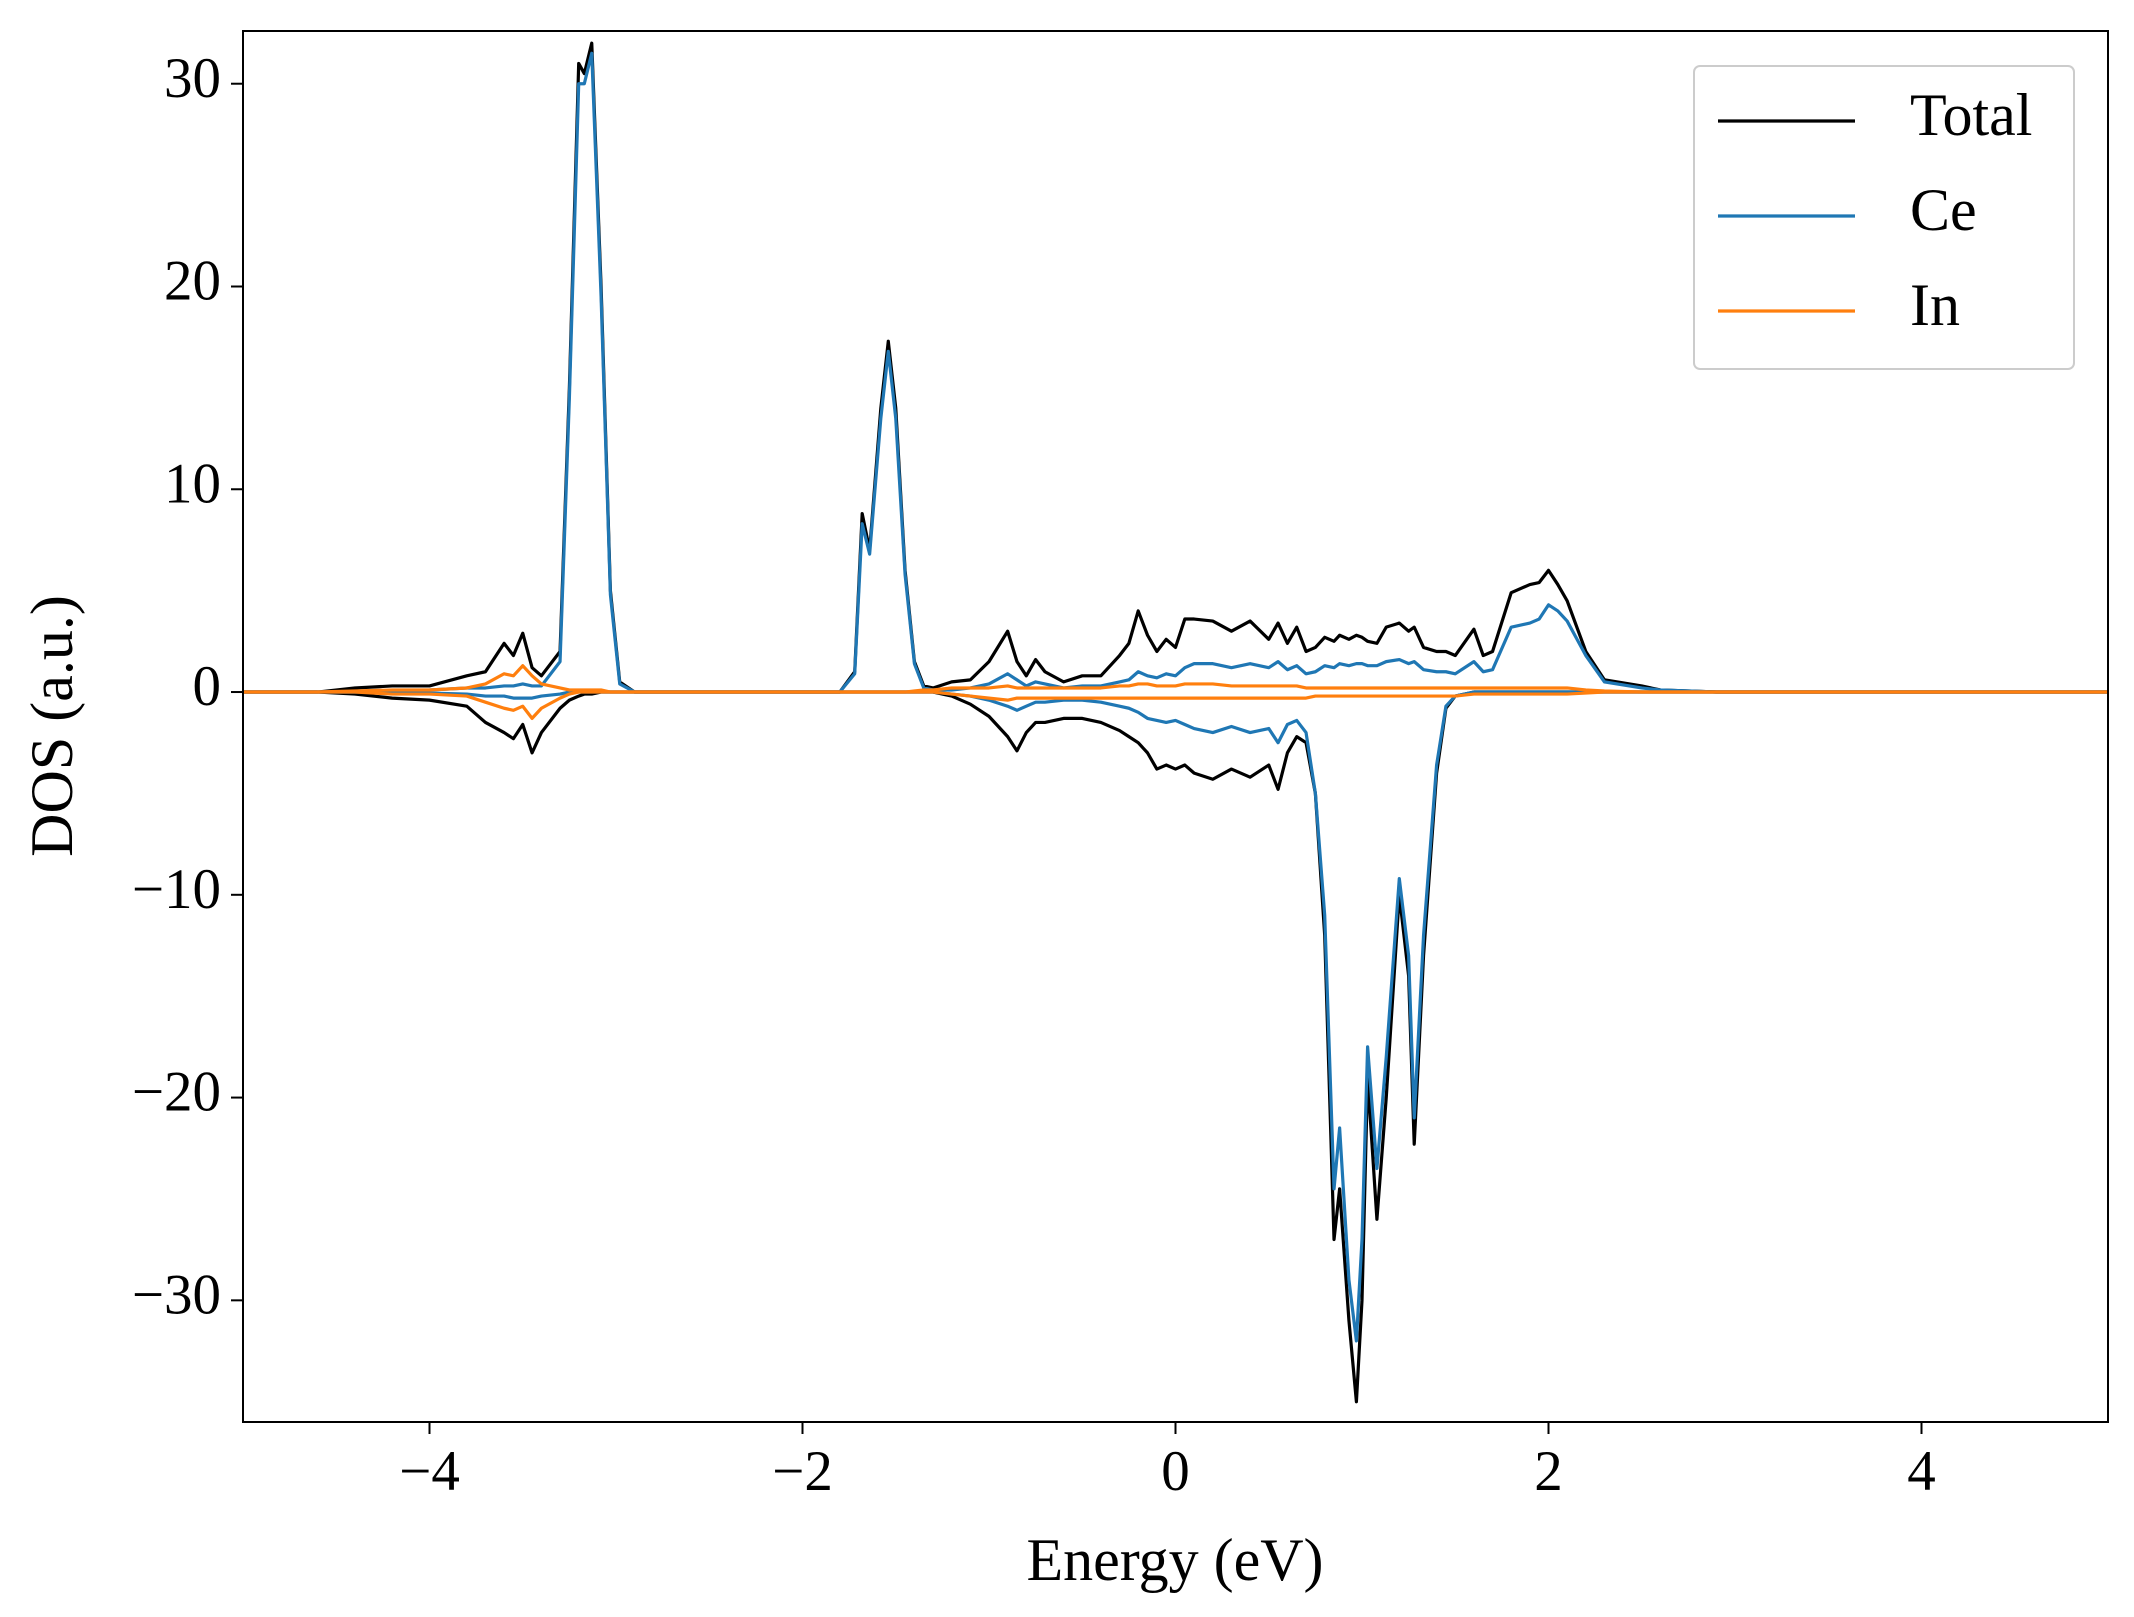  What do you see at coordinates (192, 281) in the screenshot?
I see `y-tick-label: 20` at bounding box center [192, 281].